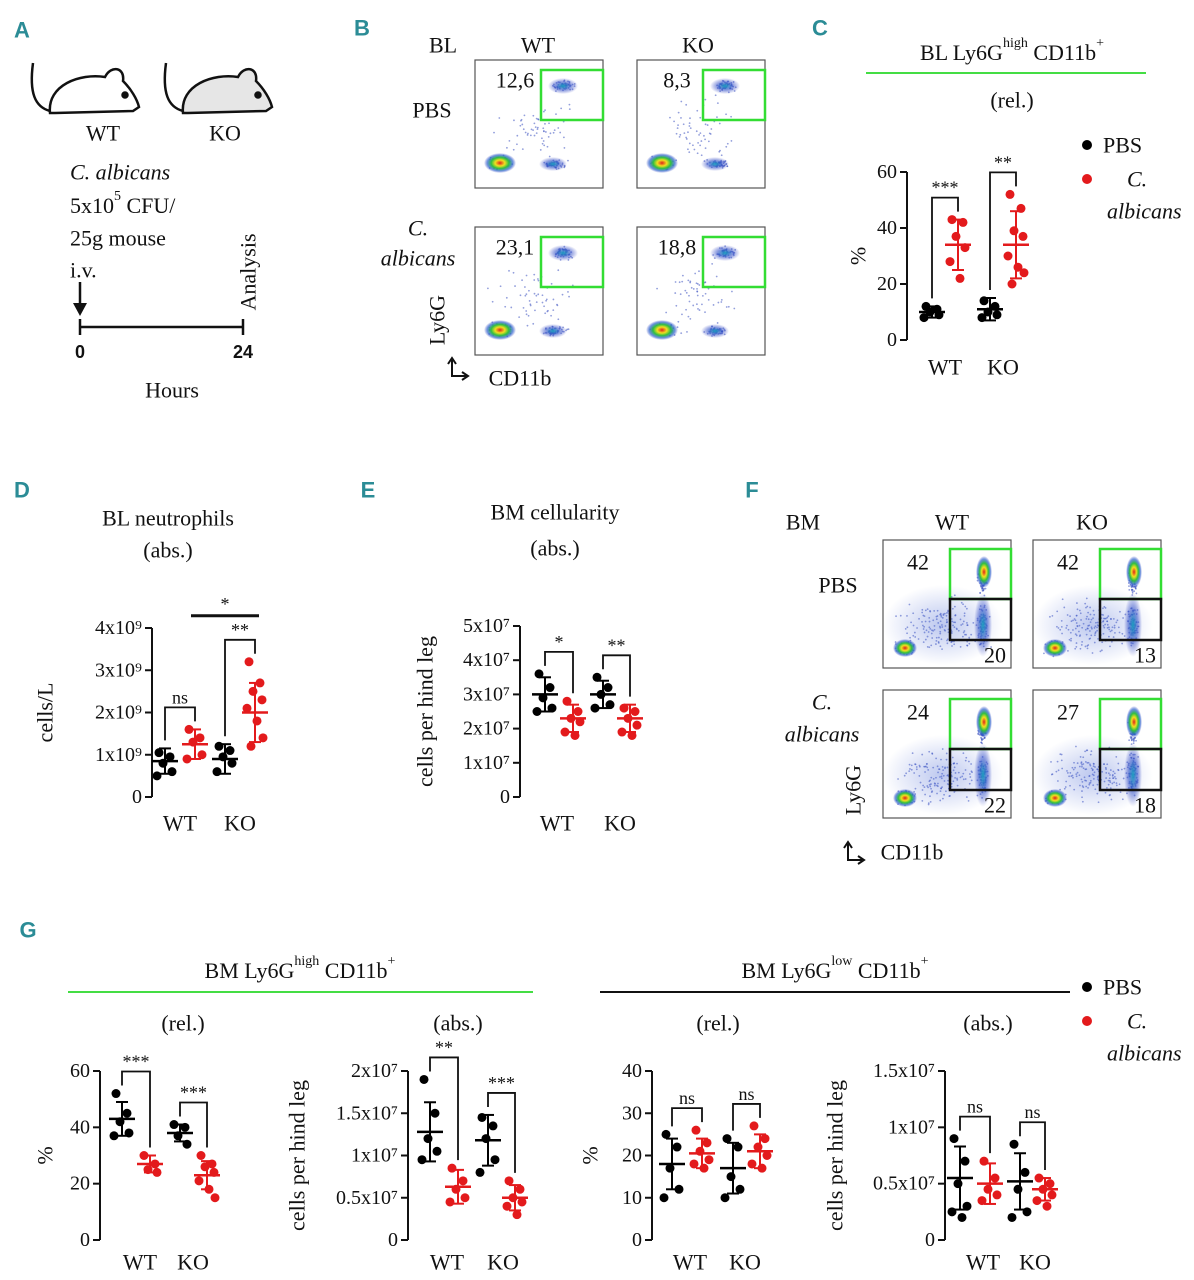 Image resolution: width=1194 pixels, height=1280 pixels. What do you see at coordinates (172, 390) in the screenshot?
I see `timeline-axis-label: Hours` at bounding box center [172, 390].